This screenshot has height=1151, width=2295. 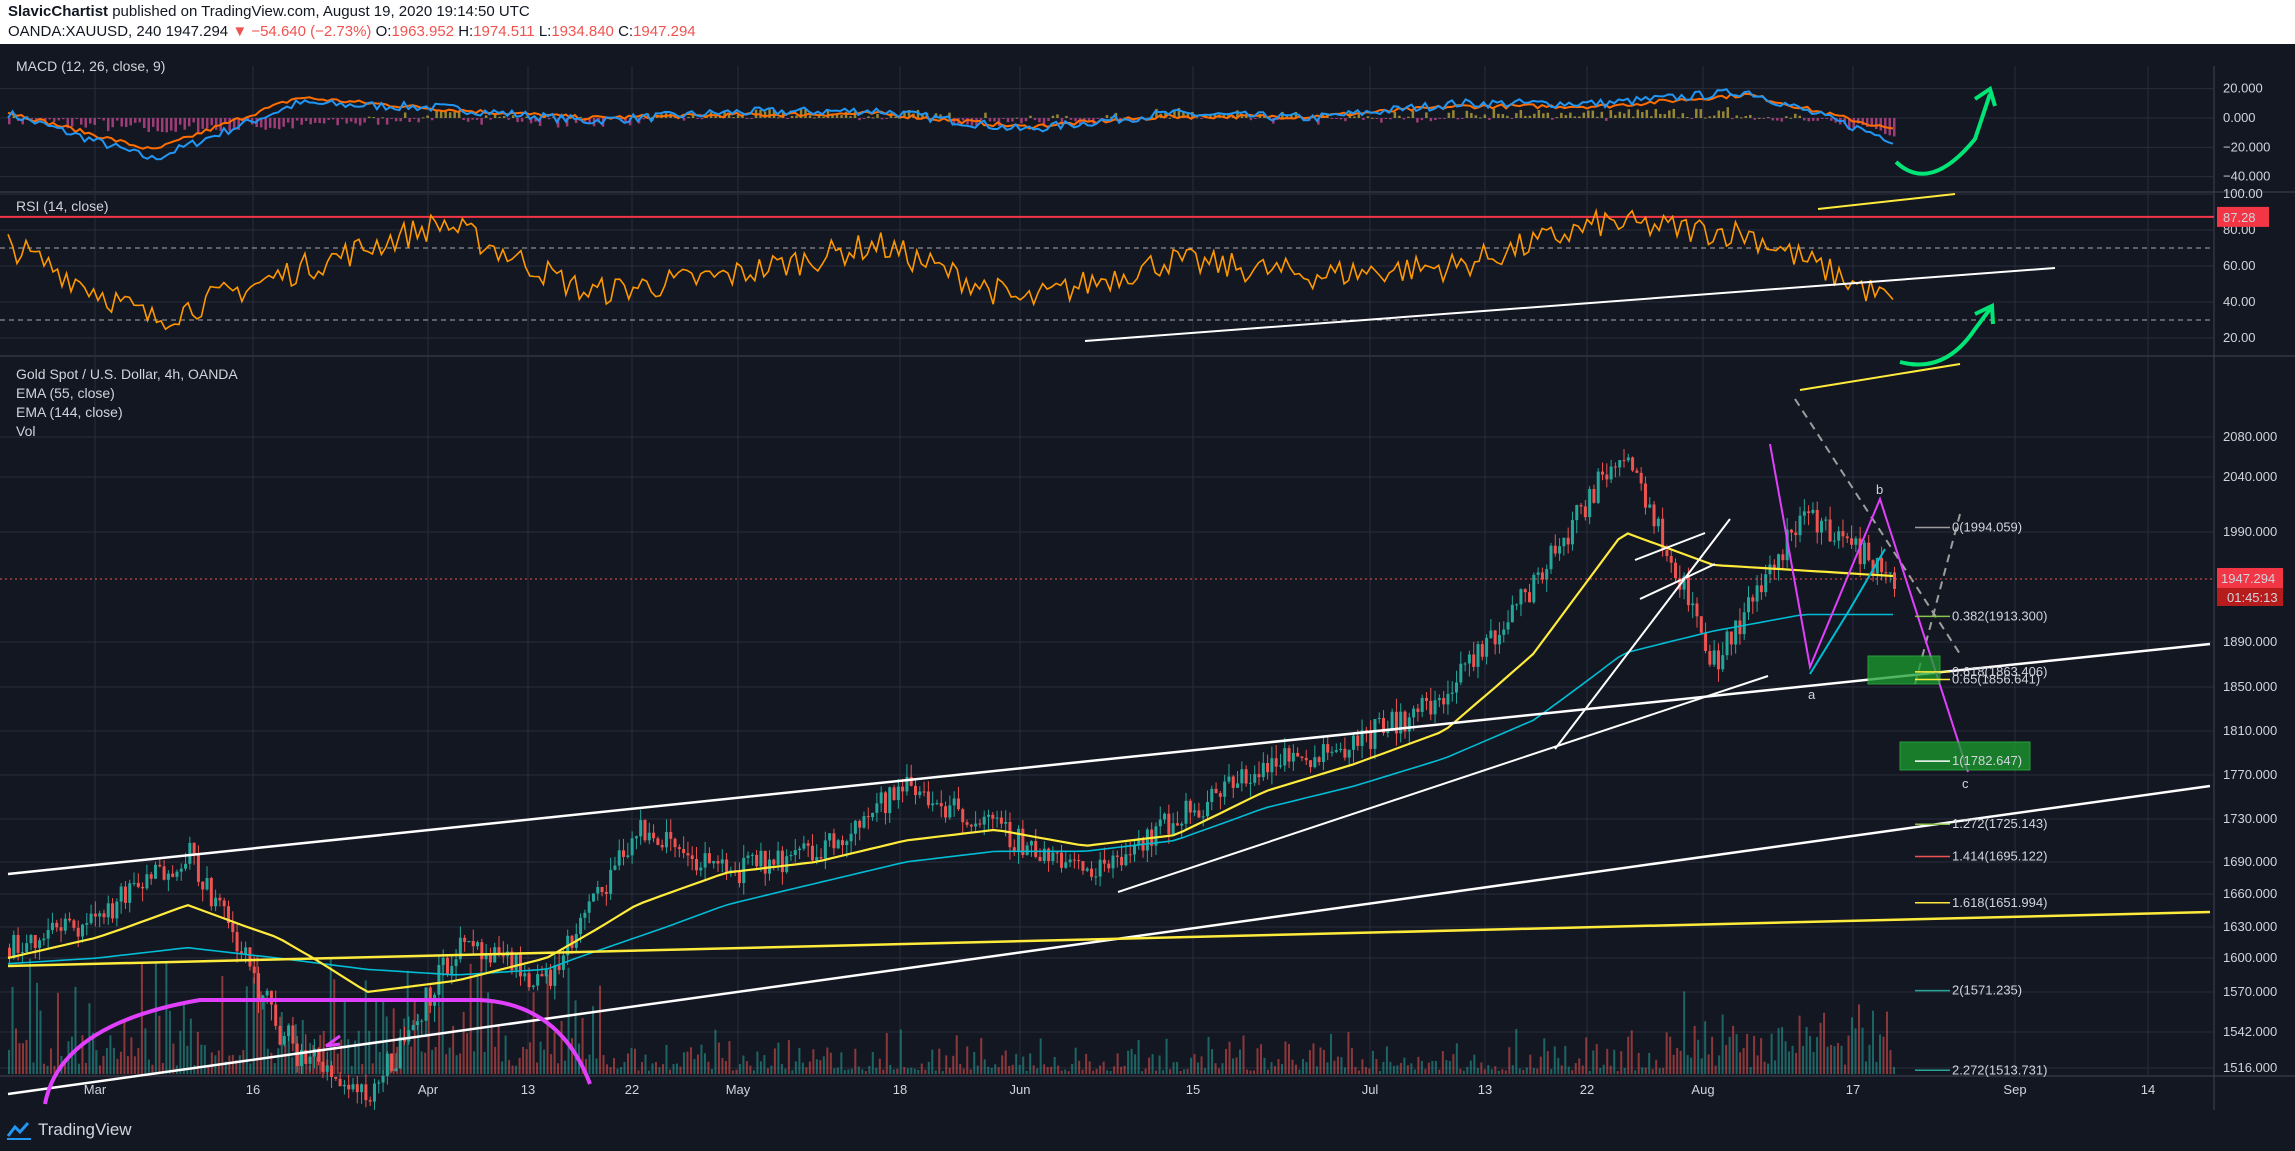 I want to click on wedge-line-bottom, so click(x=1677, y=581).